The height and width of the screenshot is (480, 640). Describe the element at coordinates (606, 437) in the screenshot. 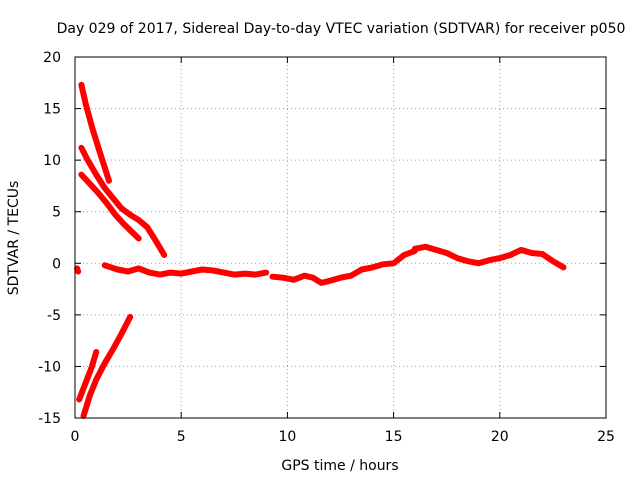

I see `x-tick-label-5: 25` at that location.